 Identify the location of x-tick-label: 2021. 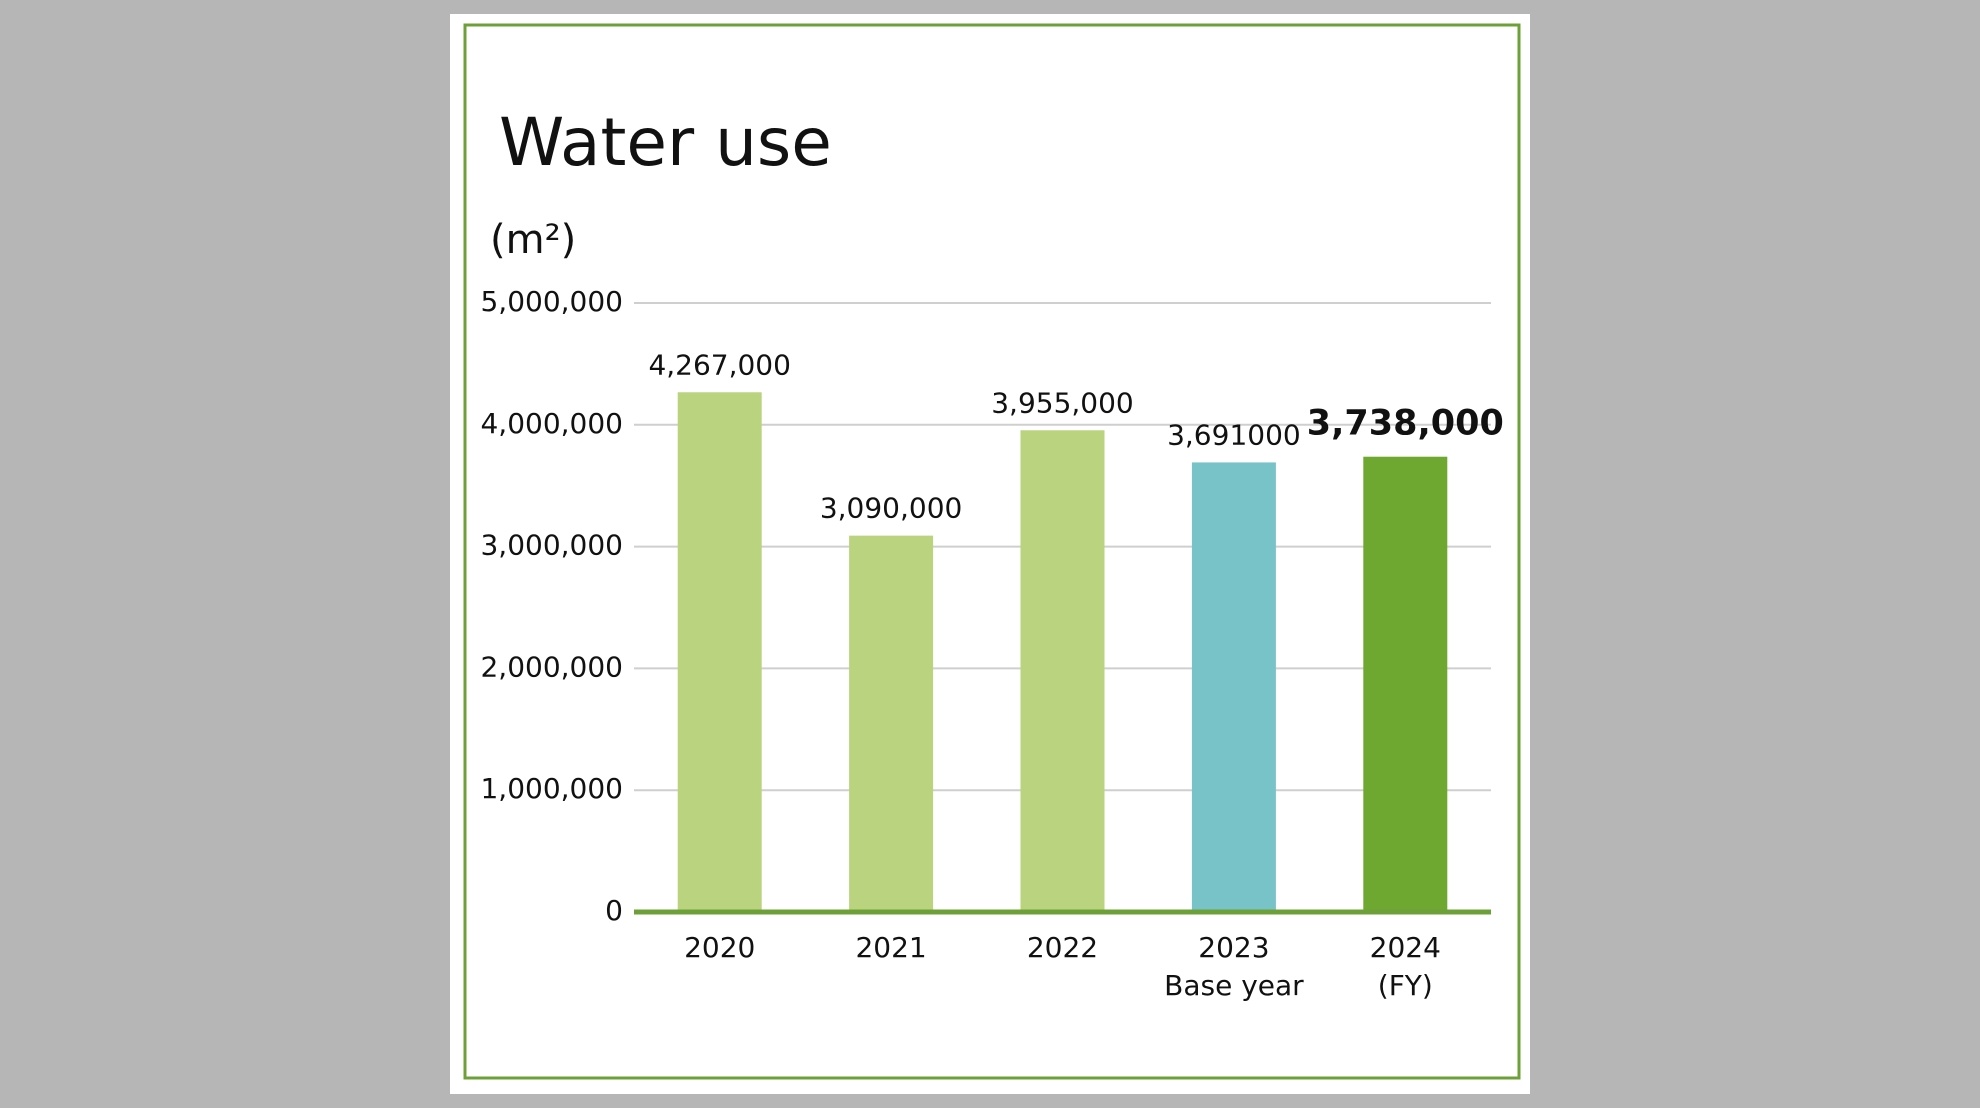
(890, 947).